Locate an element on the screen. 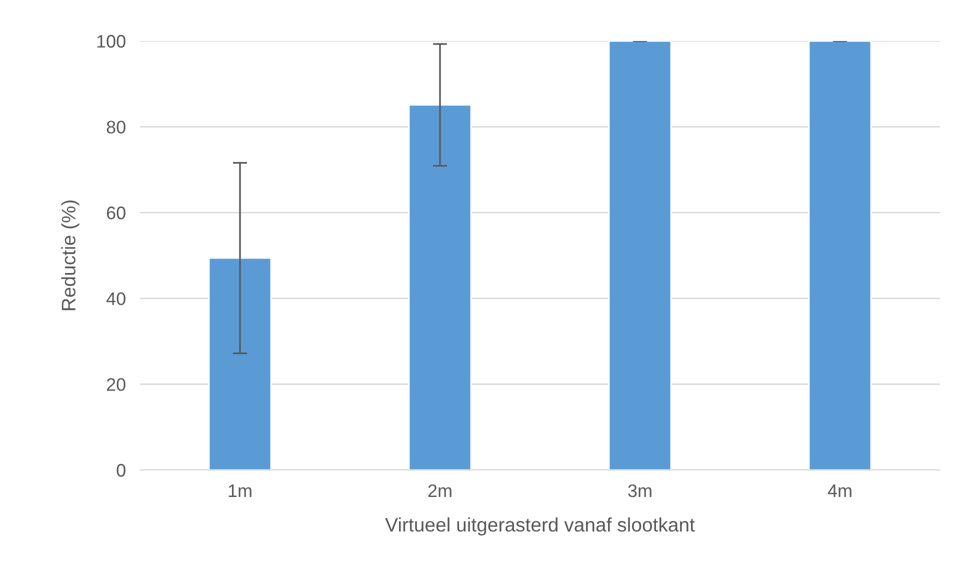  y-tick-label: 100 is located at coordinates (111, 41).